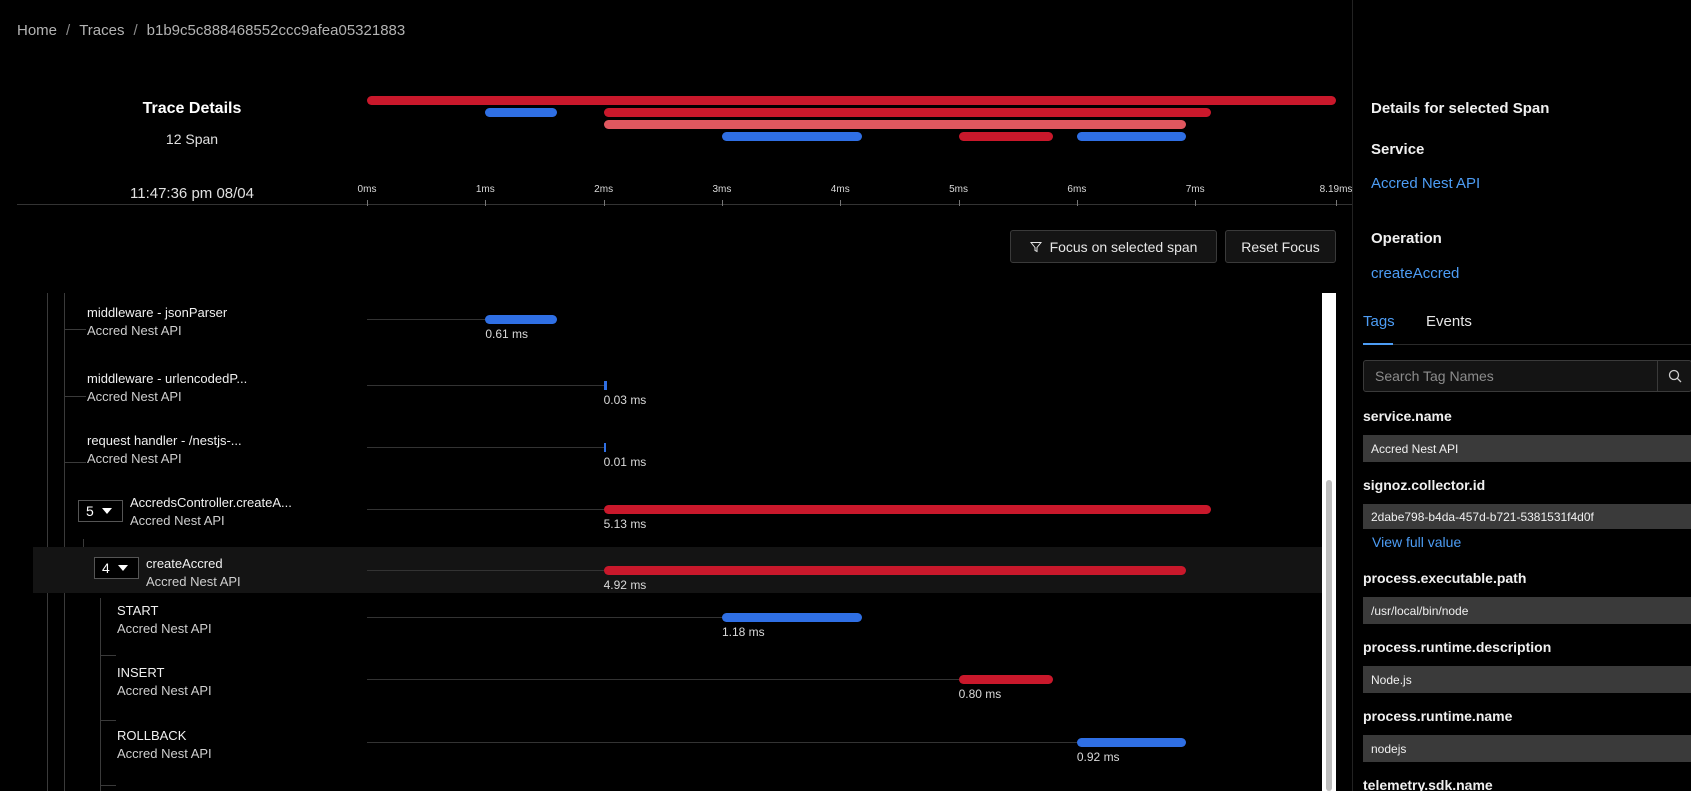  I want to click on active-tab-indicator, so click(1378, 344).